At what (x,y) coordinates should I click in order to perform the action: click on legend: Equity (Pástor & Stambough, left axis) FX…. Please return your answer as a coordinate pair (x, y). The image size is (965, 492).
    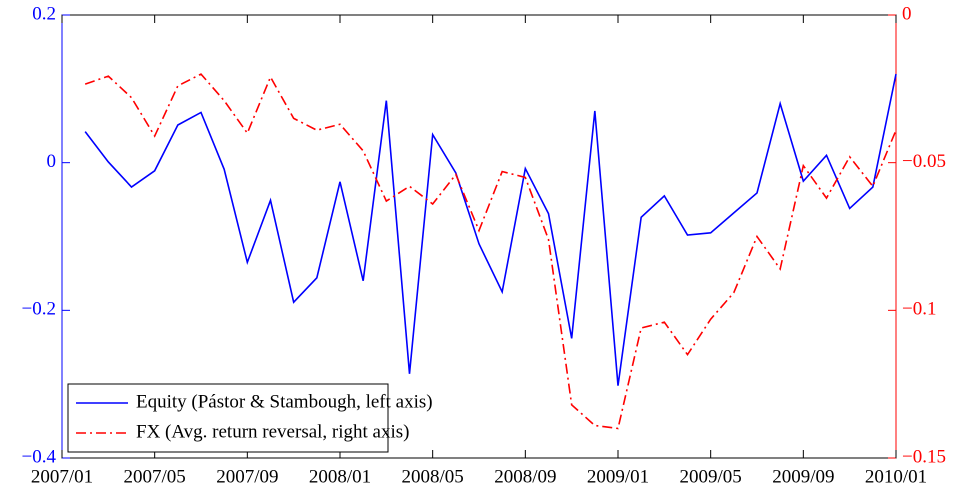
    Looking at the image, I should click on (250, 418).